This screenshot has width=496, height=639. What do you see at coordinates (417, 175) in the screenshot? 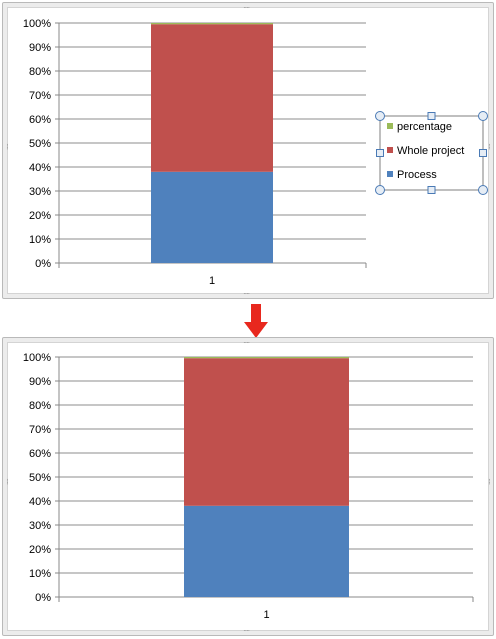
I see `legend-label: Process` at bounding box center [417, 175].